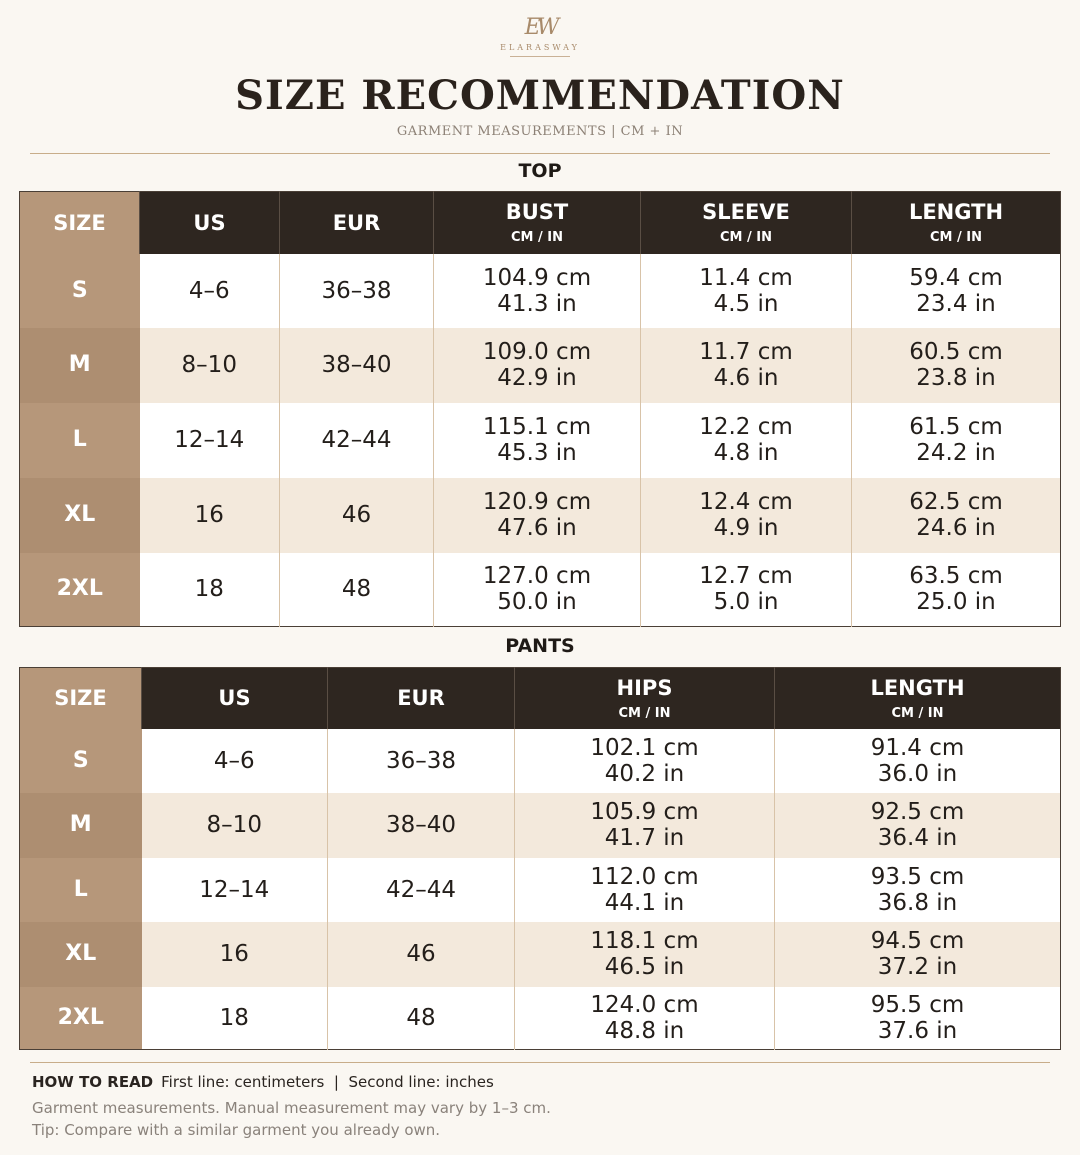 Image resolution: width=1080 pixels, height=1155 pixels. I want to click on how-to-read-label: HOW TO READ, so click(93, 1082).